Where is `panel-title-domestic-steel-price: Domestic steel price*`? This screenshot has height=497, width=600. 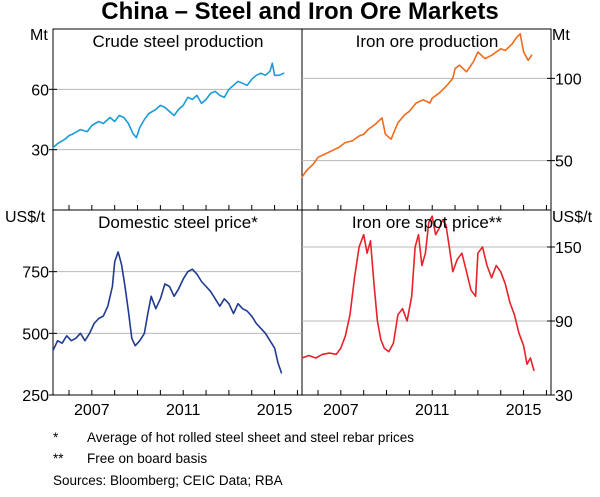 panel-title-domestic-steel-price: Domestic steel price* is located at coordinates (178, 222).